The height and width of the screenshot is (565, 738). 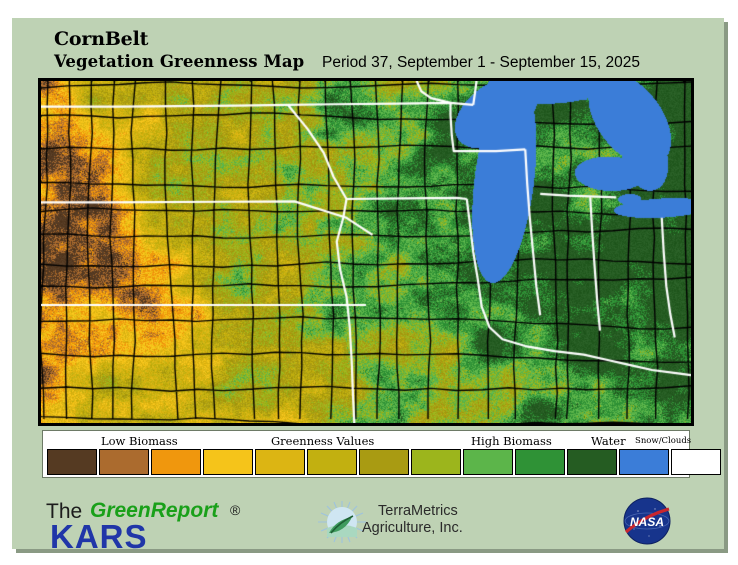 What do you see at coordinates (418, 511) in the screenshot?
I see `terrametrics-name-line1: TerraMetrics` at bounding box center [418, 511].